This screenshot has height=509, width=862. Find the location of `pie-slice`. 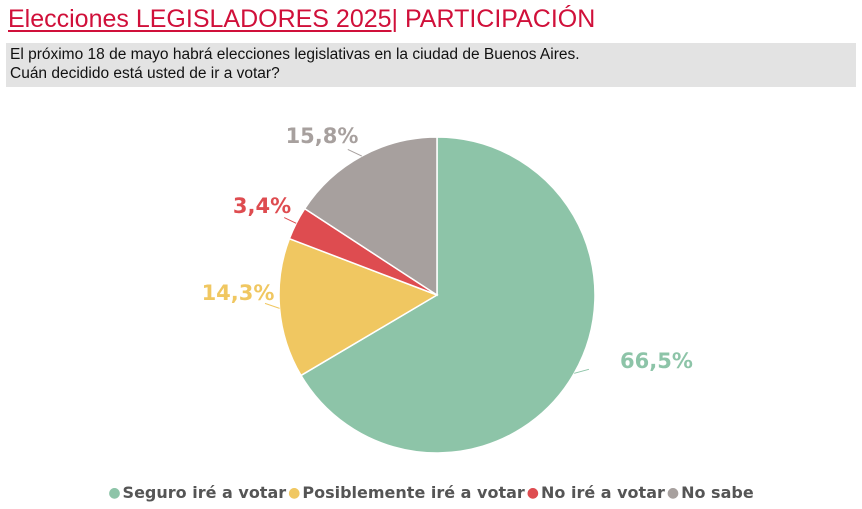

pie-slice is located at coordinates (370, 216).